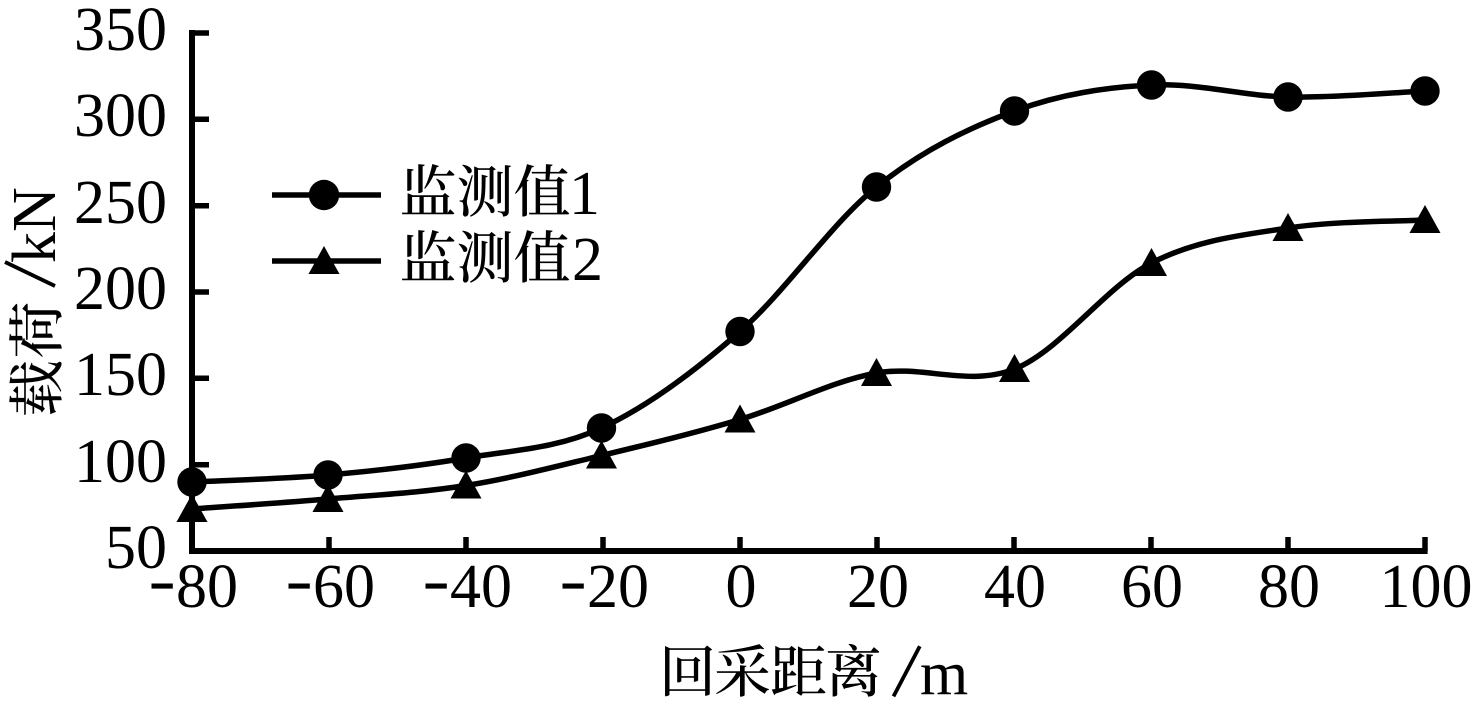  Describe the element at coordinates (584, 194) in the screenshot. I see `svg-text: 1` at that location.